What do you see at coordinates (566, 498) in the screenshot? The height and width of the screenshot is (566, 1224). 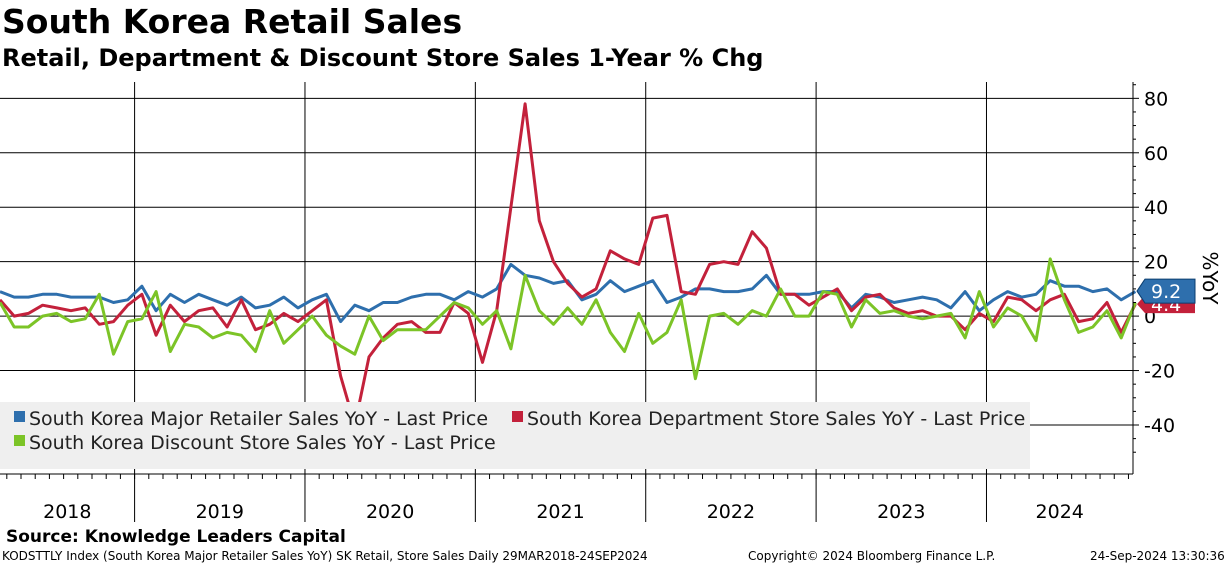 I see `x-axis: 2018 2019 2020 2021 2022 2023 2024` at bounding box center [566, 498].